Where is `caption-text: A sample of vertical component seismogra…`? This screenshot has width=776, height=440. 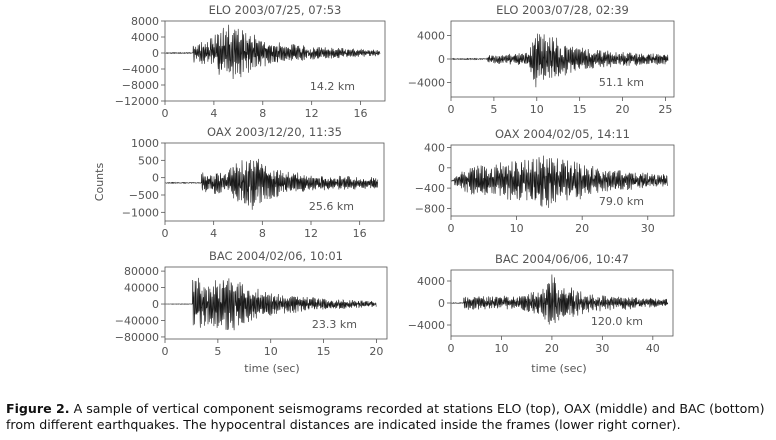
caption-text: A sample of vertical component seismogra… is located at coordinates (385, 416).